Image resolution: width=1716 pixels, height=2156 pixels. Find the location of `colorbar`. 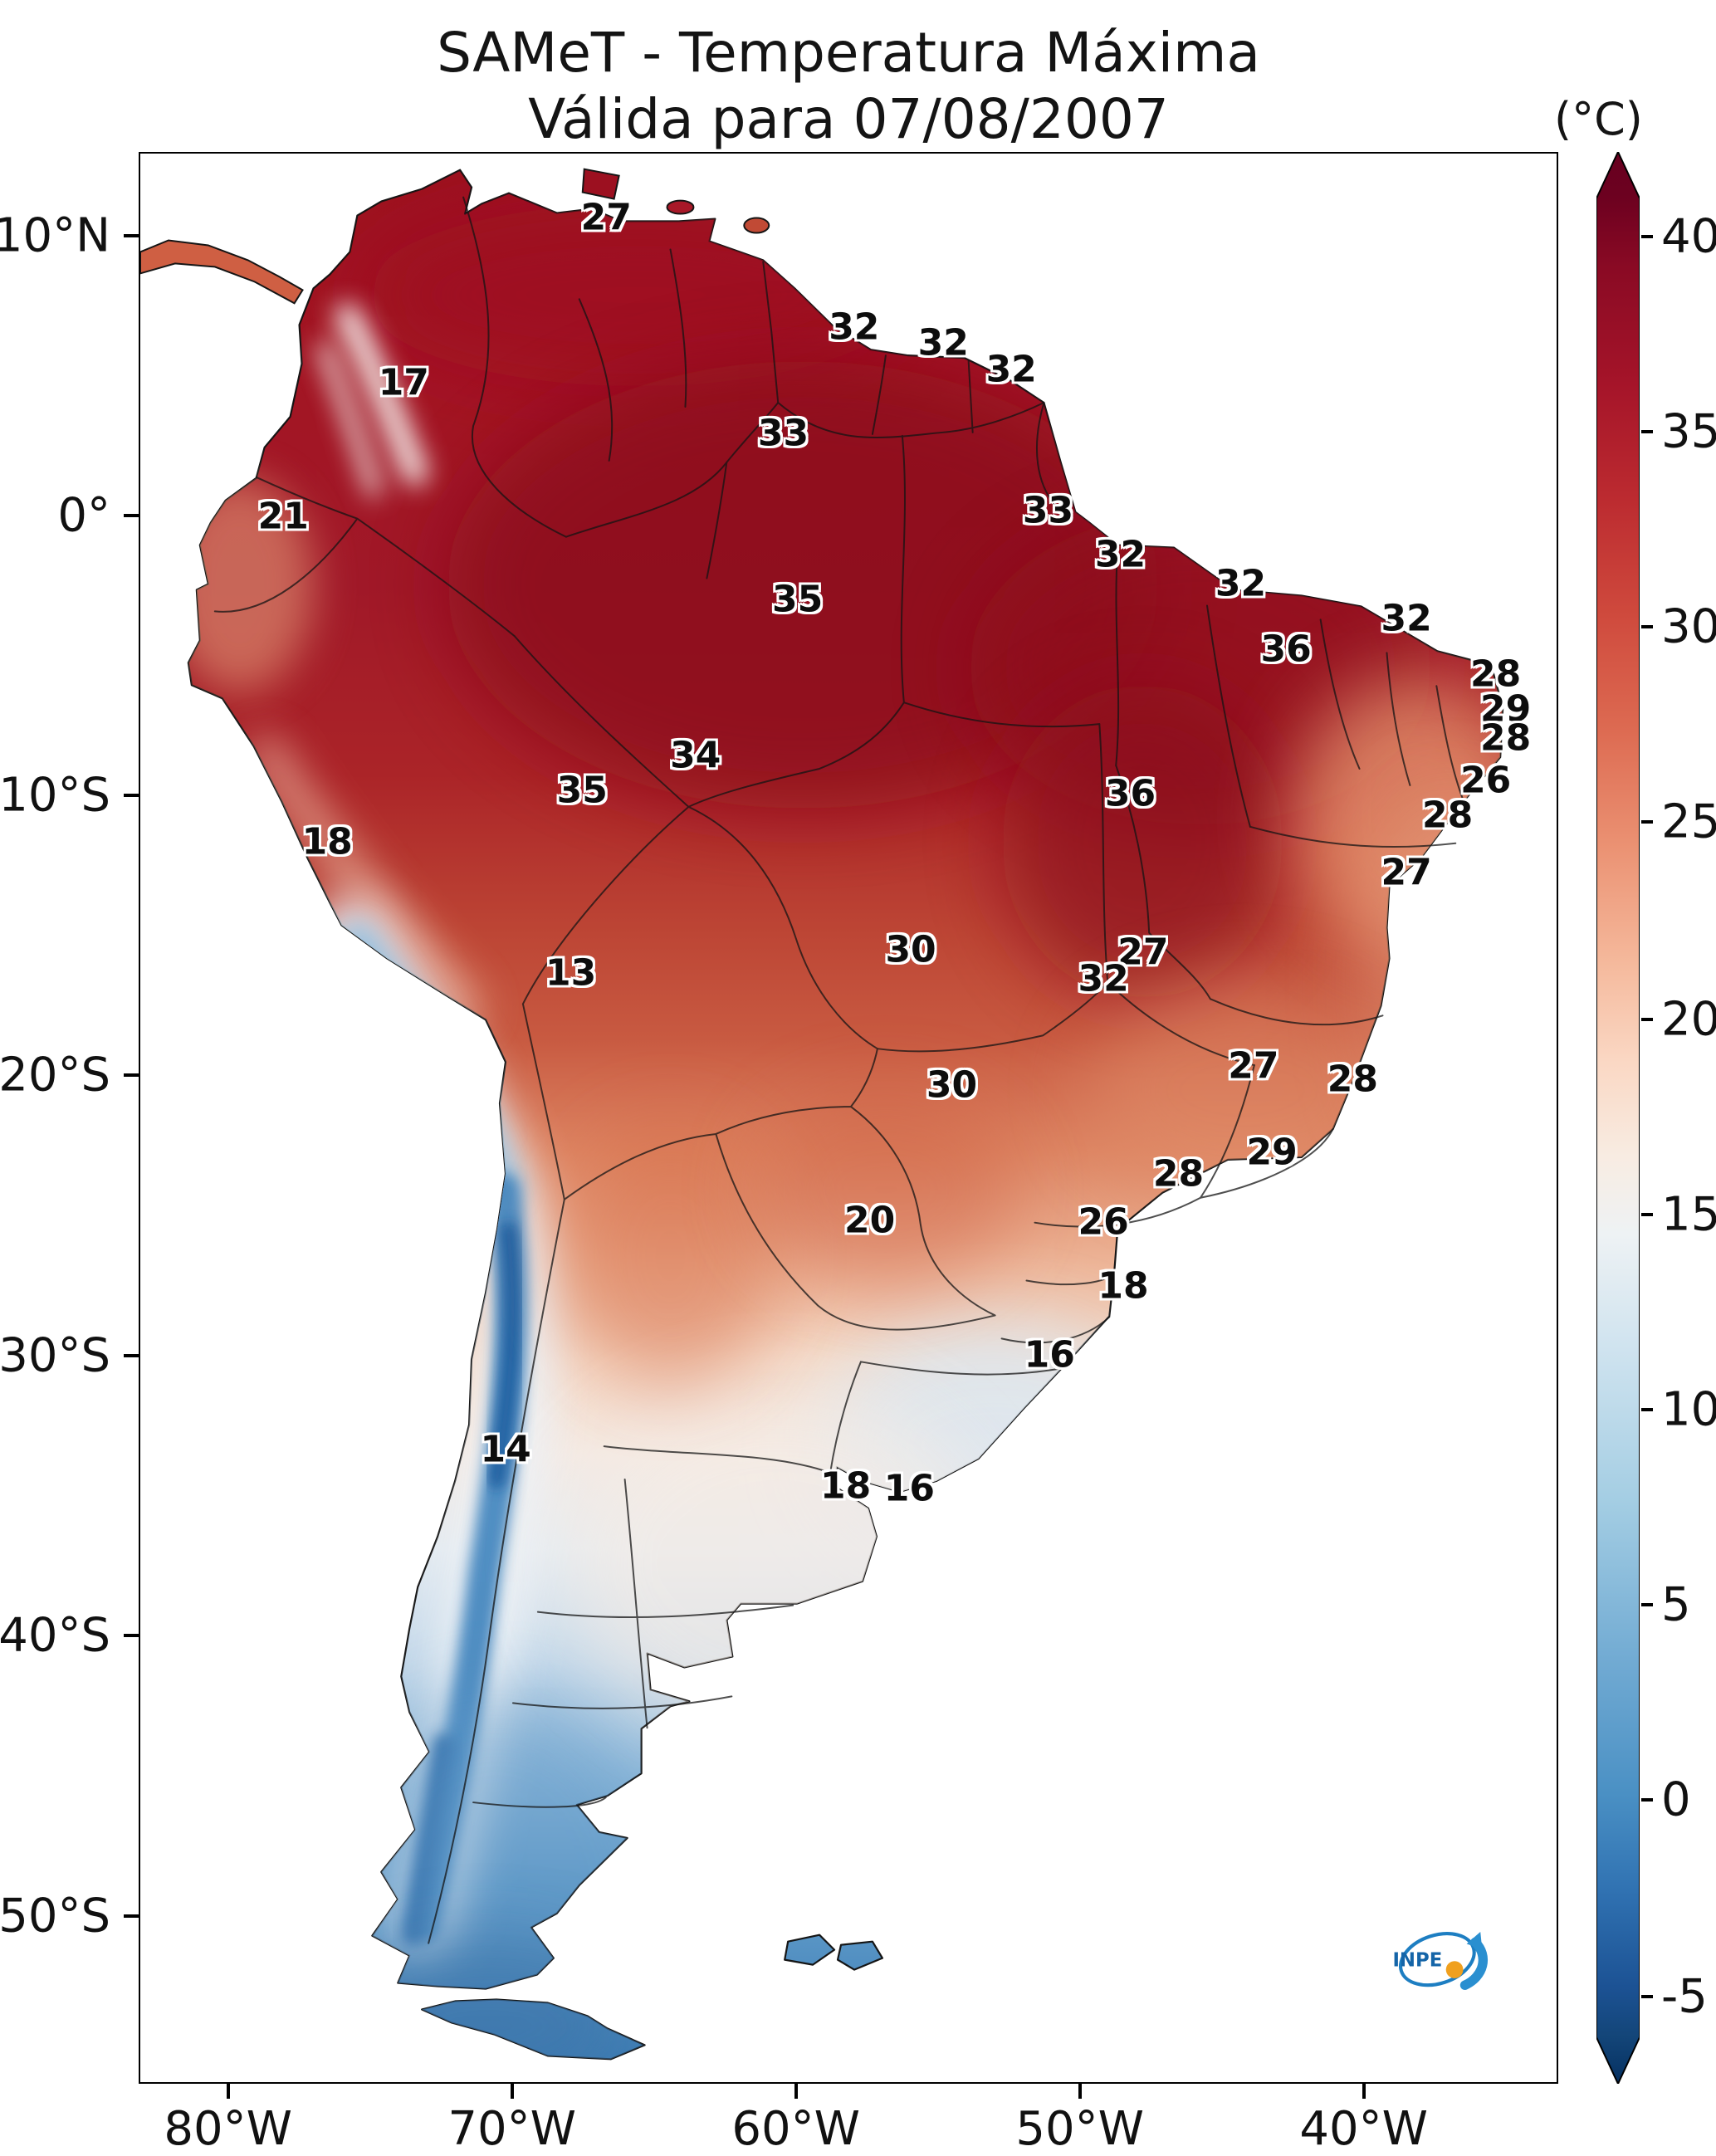

colorbar is located at coordinates (1618, 1118).